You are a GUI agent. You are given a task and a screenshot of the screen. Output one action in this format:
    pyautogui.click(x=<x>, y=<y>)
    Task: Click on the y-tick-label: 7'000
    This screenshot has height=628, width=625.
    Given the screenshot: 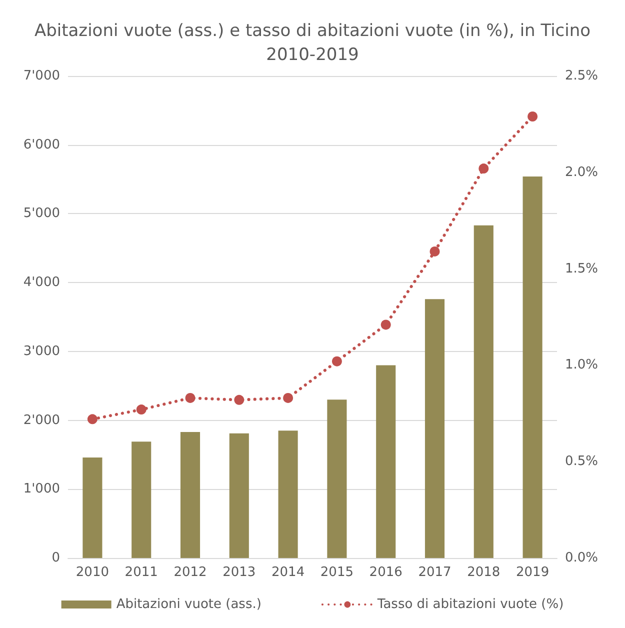 What is the action you would take?
    pyautogui.click(x=41, y=76)
    